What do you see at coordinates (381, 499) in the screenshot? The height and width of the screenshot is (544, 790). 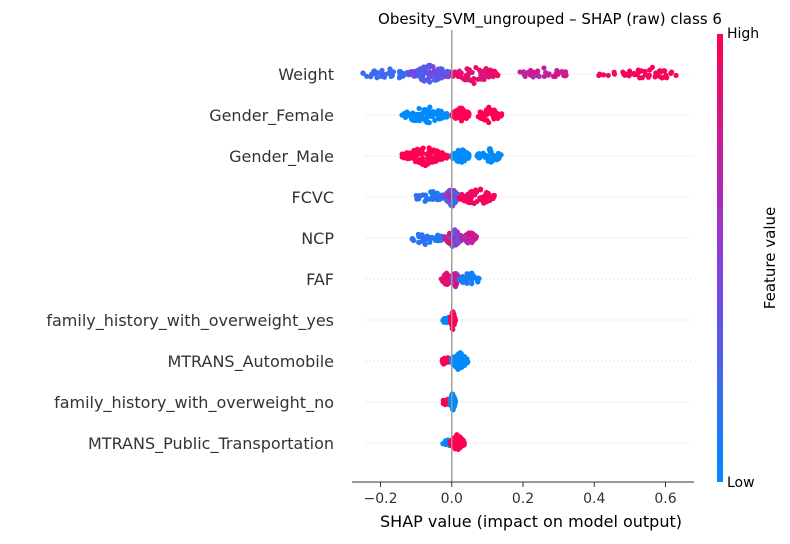 I see `x-tick-label: −0.2` at bounding box center [381, 499].